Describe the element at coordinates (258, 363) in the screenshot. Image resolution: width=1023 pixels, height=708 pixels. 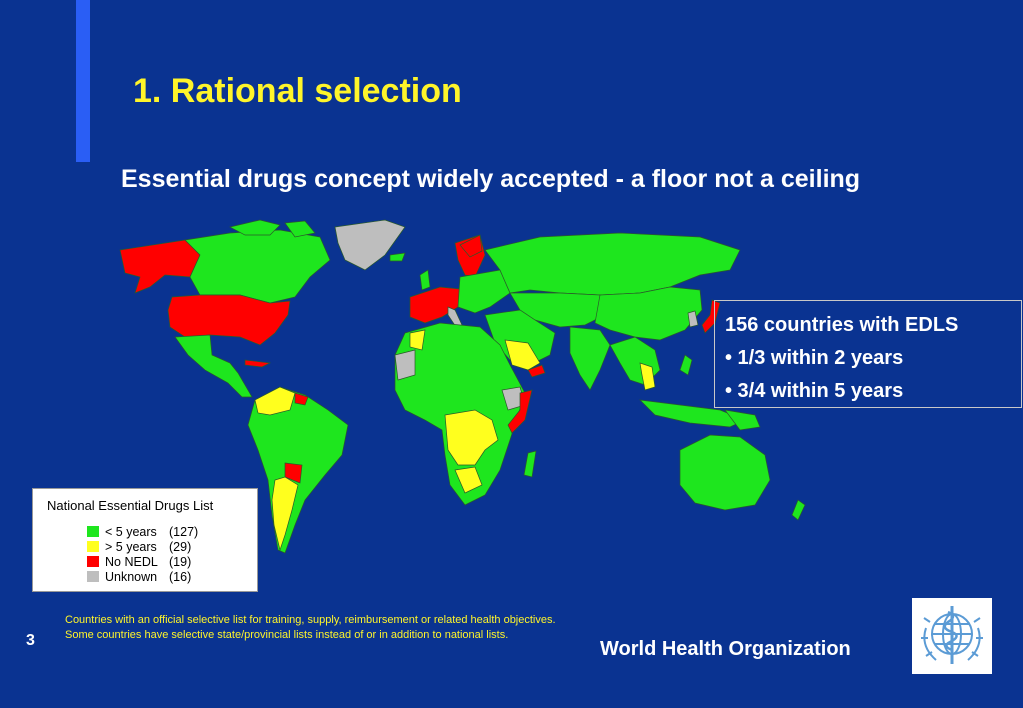
I see `cuba-region` at that location.